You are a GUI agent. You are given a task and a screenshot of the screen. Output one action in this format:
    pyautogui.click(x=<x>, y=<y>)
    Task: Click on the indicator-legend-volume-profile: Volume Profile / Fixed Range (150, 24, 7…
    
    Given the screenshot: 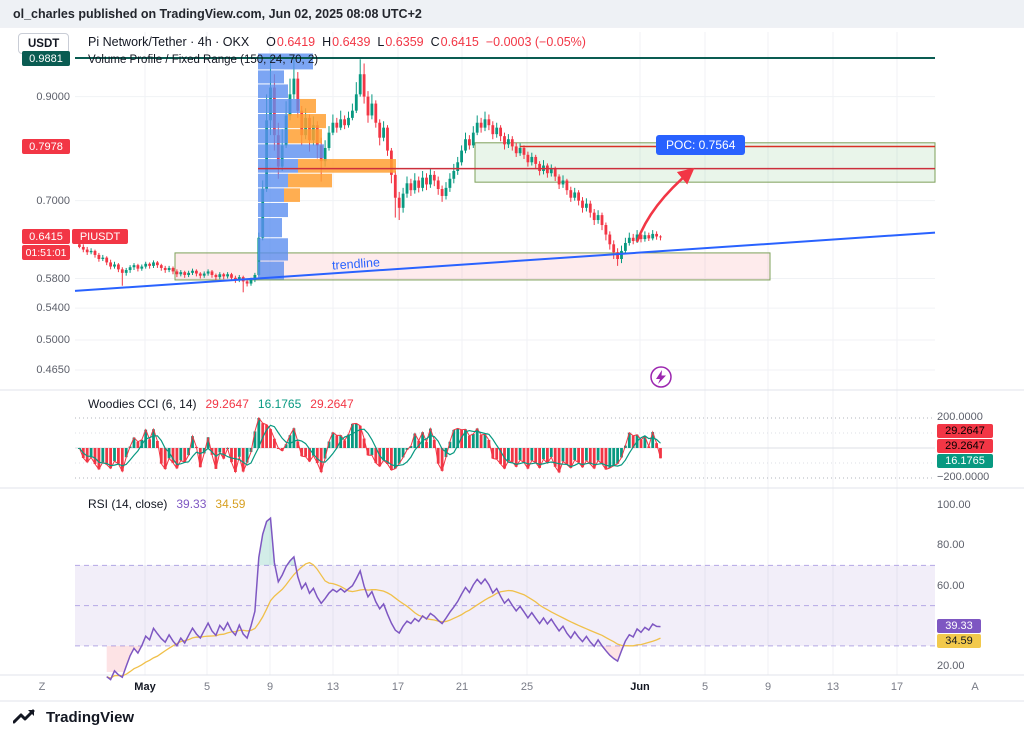 What is the action you would take?
    pyautogui.click(x=203, y=60)
    